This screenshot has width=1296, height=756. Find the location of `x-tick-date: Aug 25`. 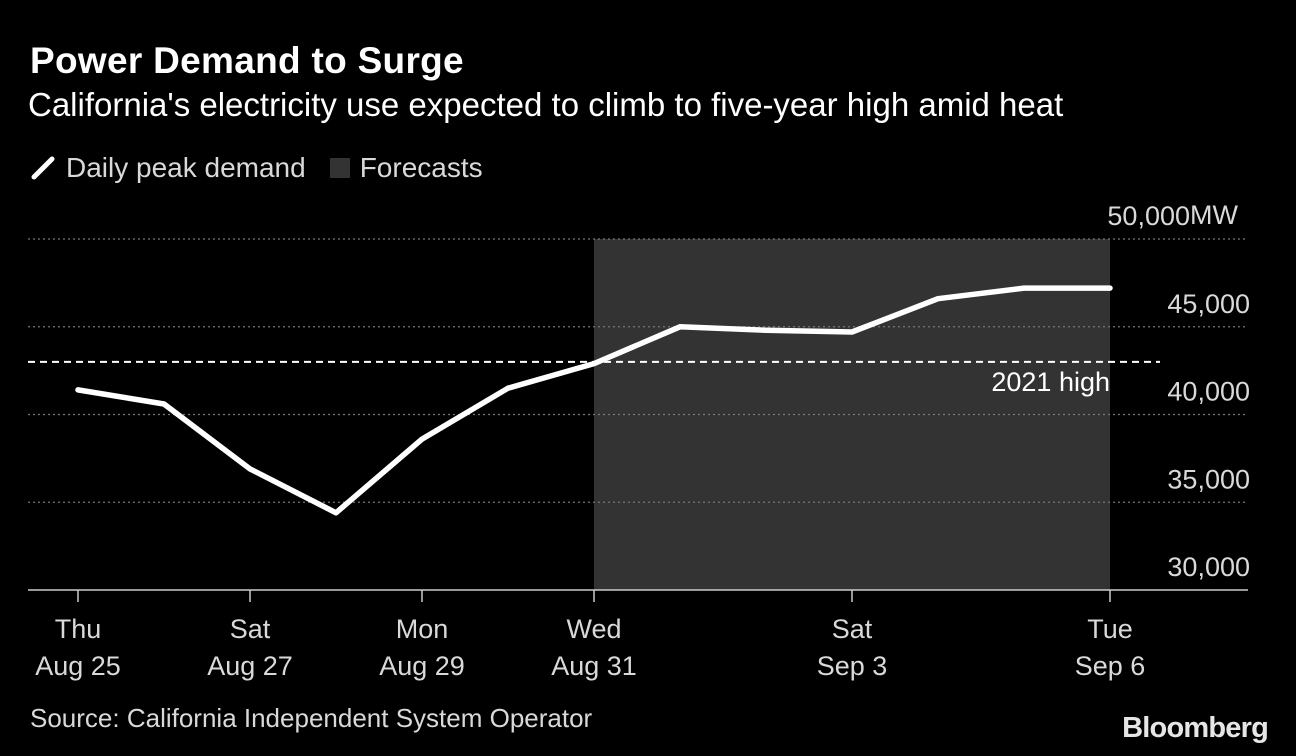

x-tick-date: Aug 25 is located at coordinates (78, 666).